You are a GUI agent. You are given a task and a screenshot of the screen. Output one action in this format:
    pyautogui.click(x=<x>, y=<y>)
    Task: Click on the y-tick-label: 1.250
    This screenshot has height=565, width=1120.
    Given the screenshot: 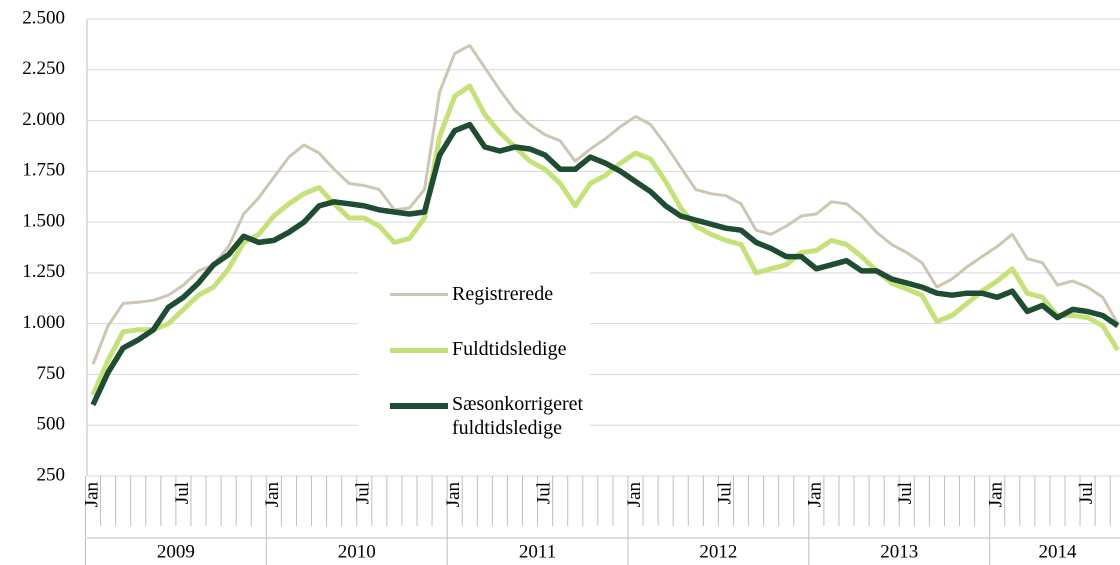 What is the action you would take?
    pyautogui.click(x=43, y=271)
    